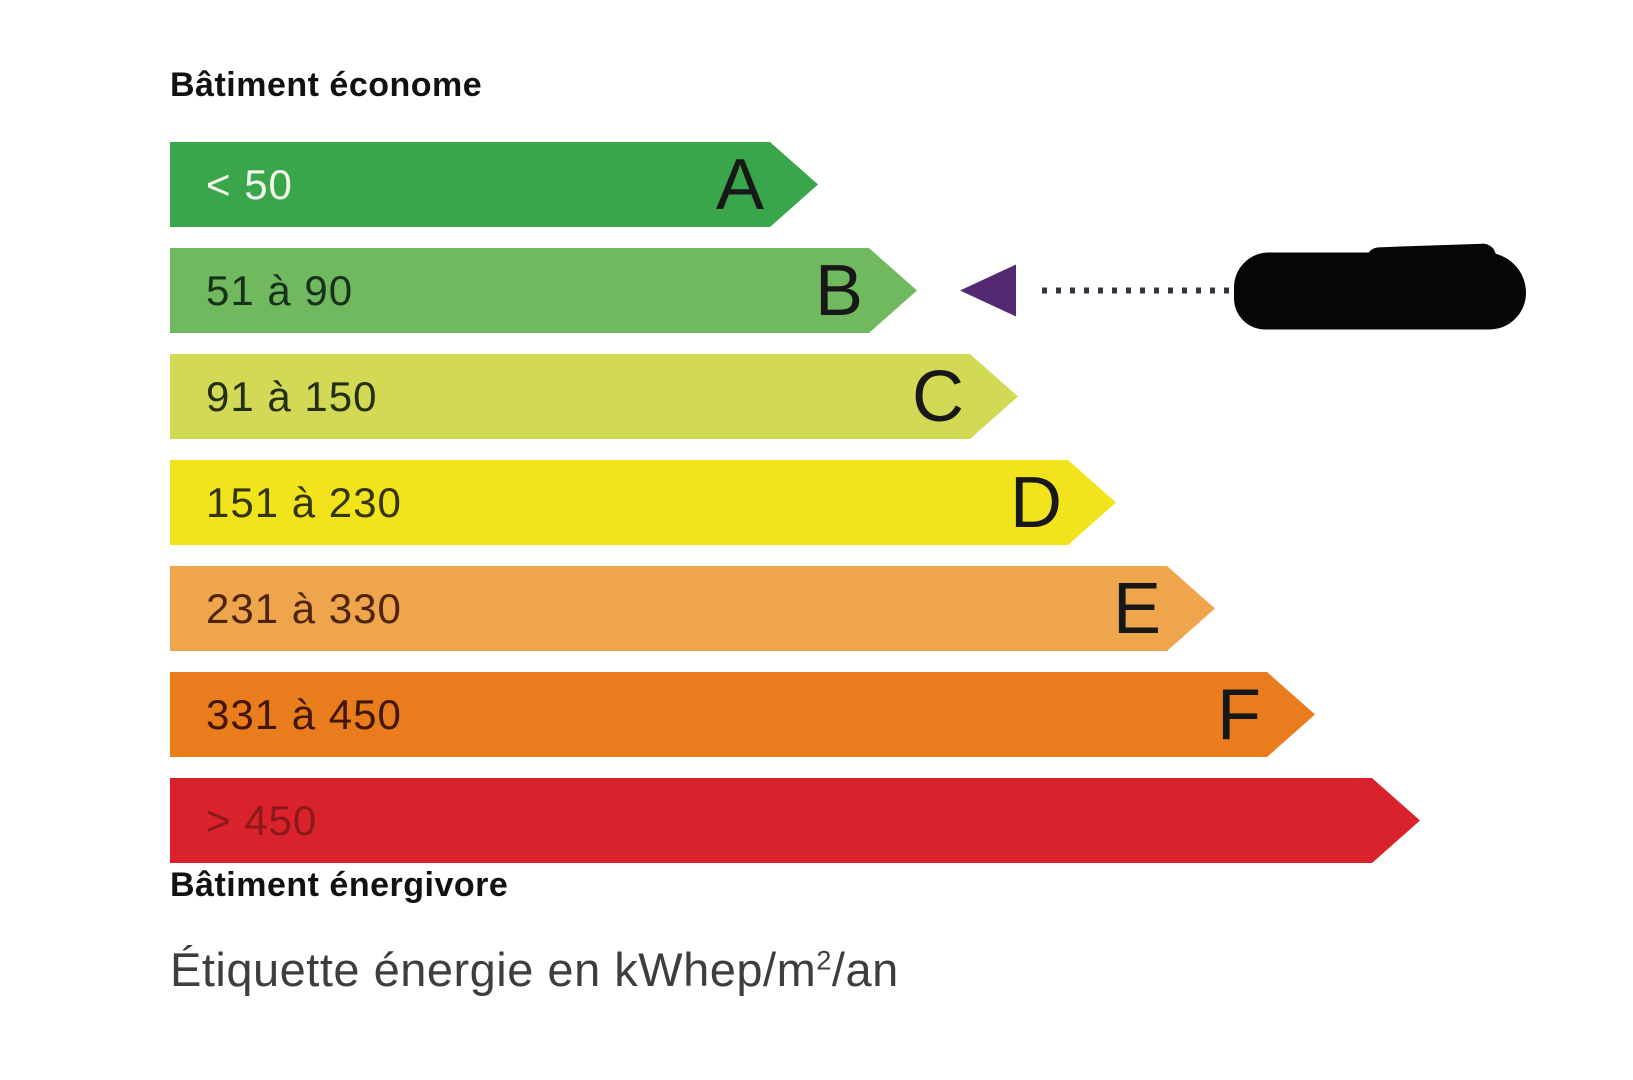 This screenshot has height=1080, width=1633. What do you see at coordinates (543, 290) in the screenshot?
I see `energy-bar-b: 51 à 90 B` at bounding box center [543, 290].